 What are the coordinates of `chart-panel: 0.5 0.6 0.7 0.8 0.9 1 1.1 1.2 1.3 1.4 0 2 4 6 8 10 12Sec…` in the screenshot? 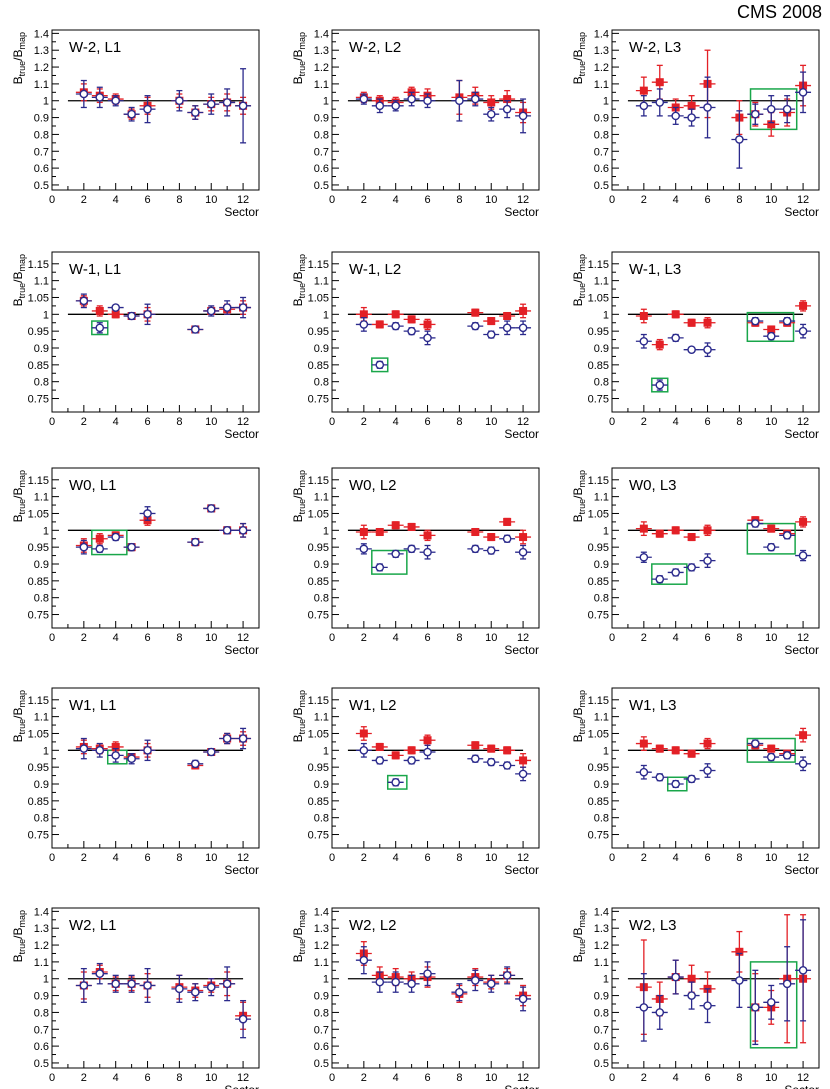 It's located at (695, 997).